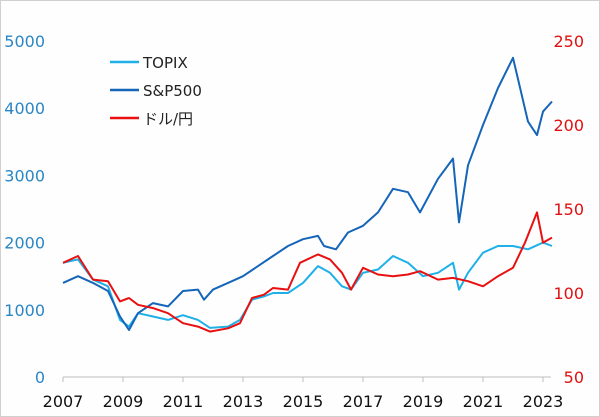 The height and width of the screenshot is (417, 600). I want to click on x-tick-label: 2009, so click(123, 401).